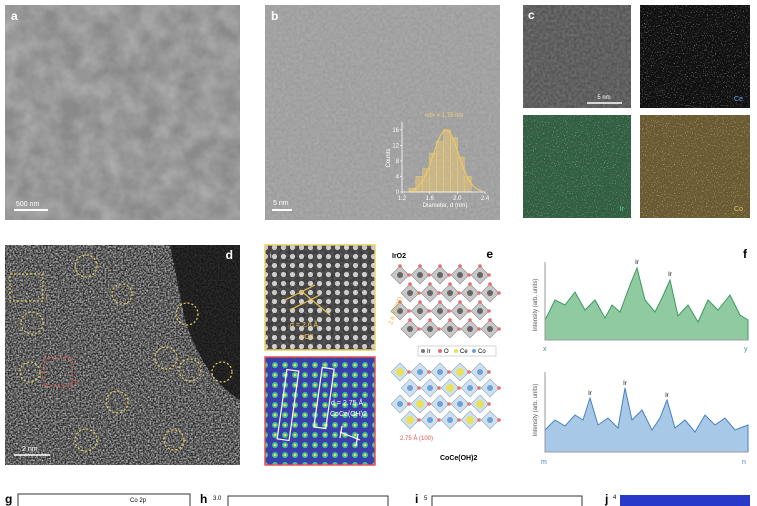 The image size is (757, 506). What do you see at coordinates (398, 162) in the screenshot?
I see `y-tick-label: 8` at bounding box center [398, 162].